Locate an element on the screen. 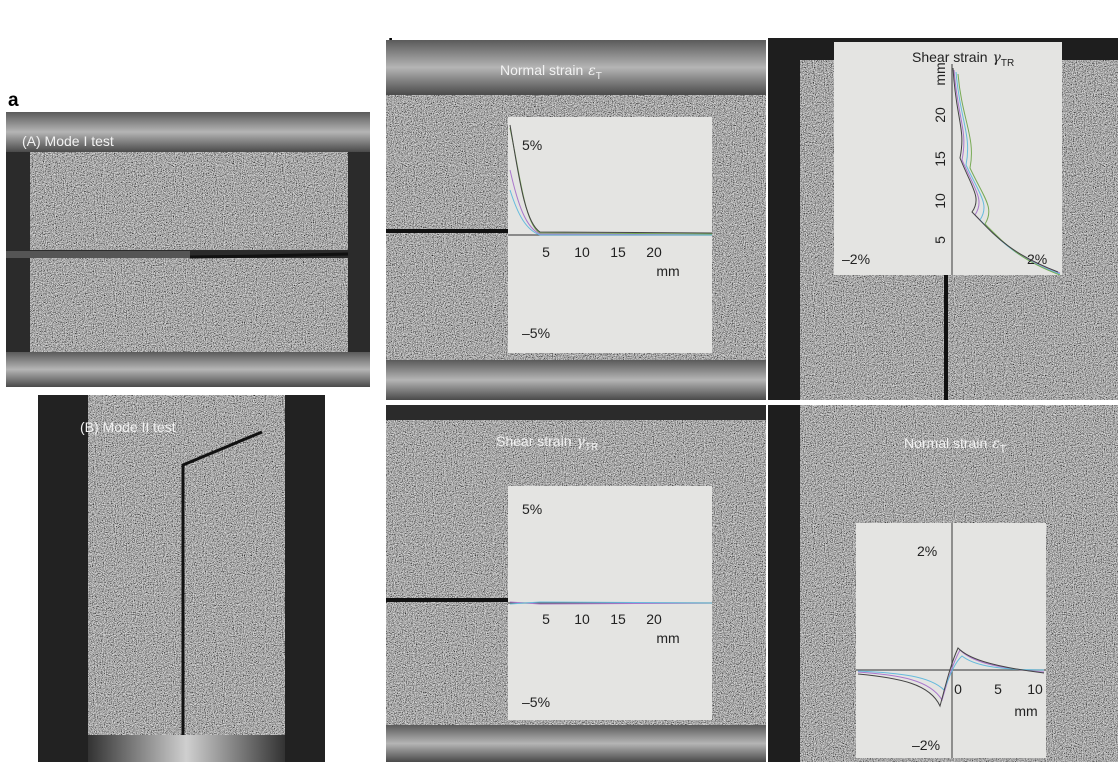  plot: Shear strain γTR mm 5 10 15 20 –2% 2% is located at coordinates (948, 159).